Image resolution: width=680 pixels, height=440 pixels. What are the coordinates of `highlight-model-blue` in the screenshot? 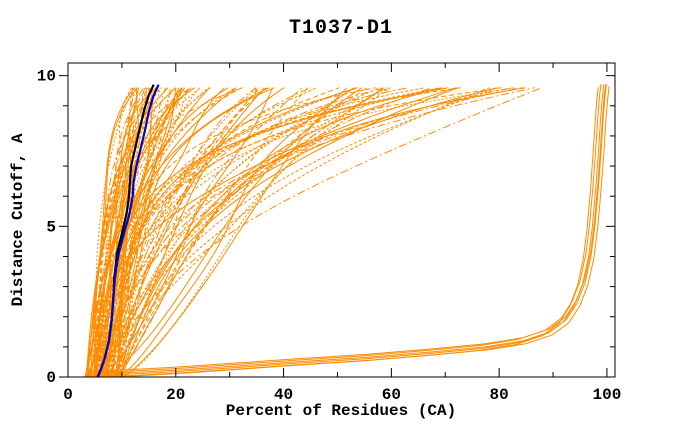 It's located at (128, 230).